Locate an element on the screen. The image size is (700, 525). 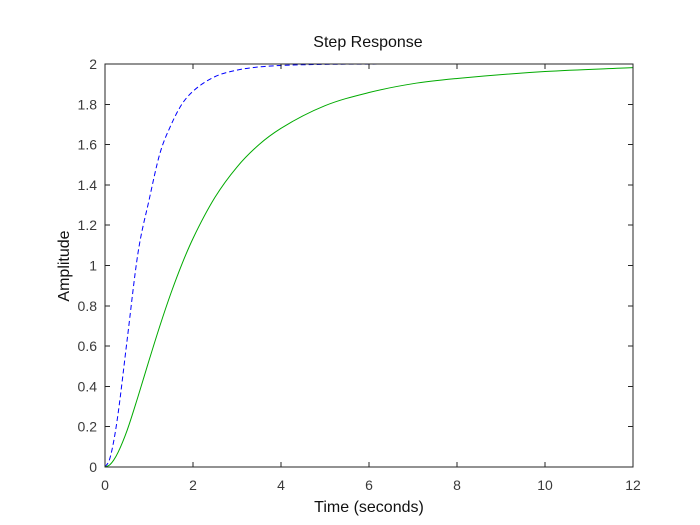
x-tick-label: 8 is located at coordinates (457, 485).